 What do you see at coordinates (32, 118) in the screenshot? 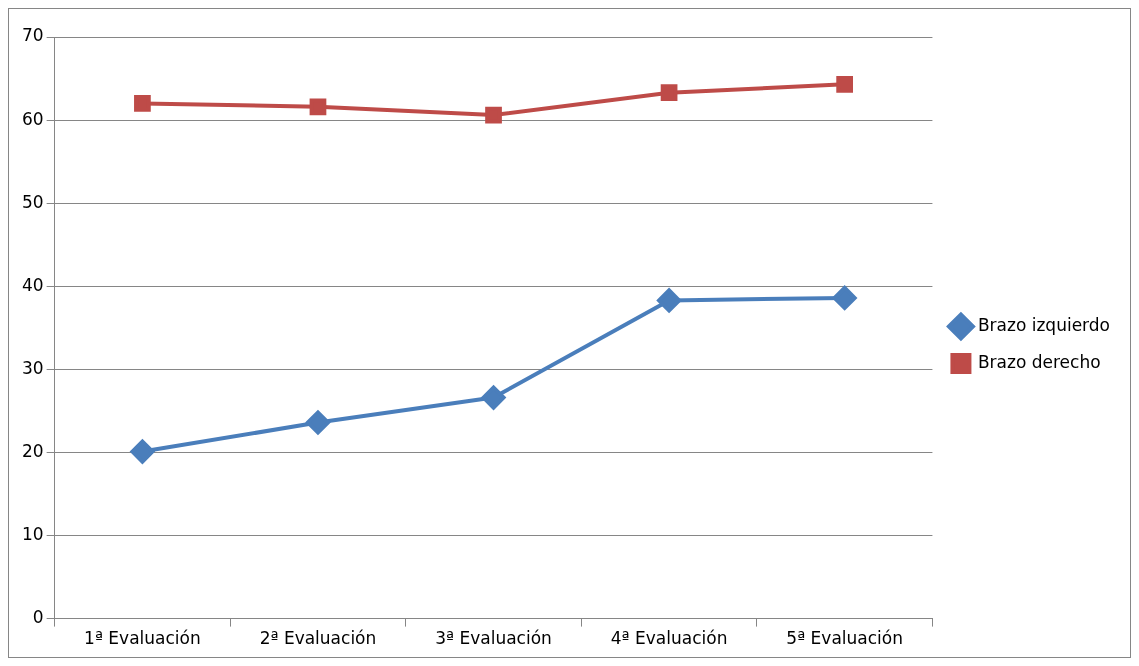
I see `y-tick-label: 60` at bounding box center [32, 118].